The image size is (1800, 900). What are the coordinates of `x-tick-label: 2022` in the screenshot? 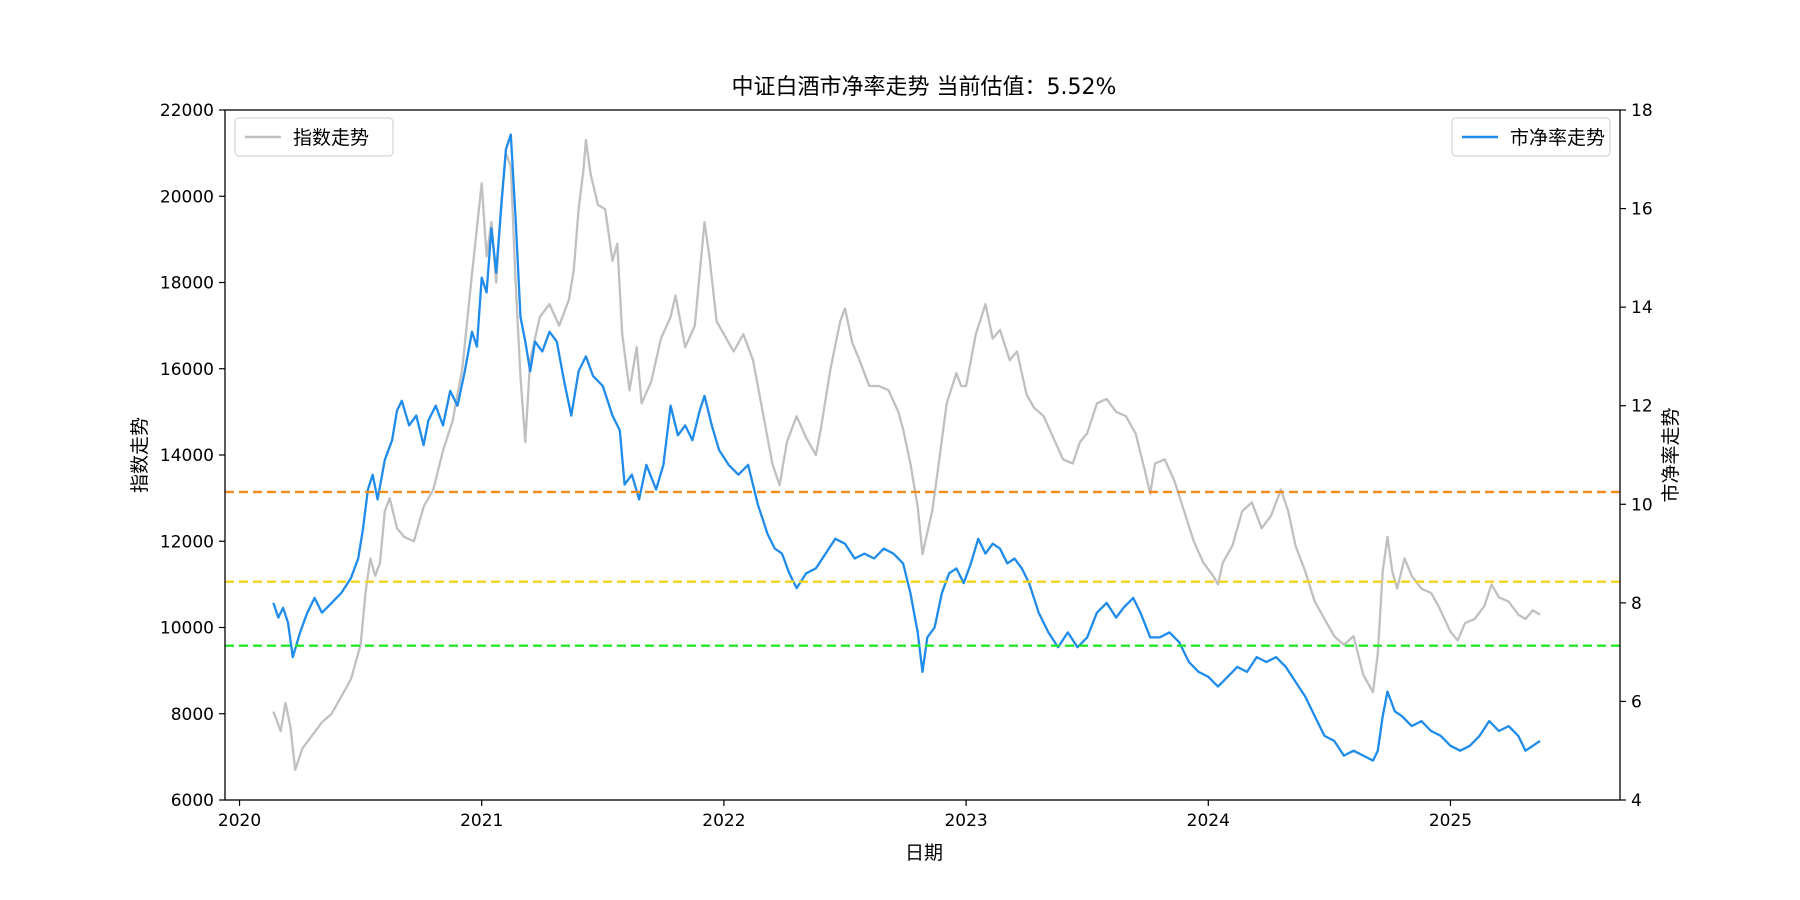 It's located at (723, 821).